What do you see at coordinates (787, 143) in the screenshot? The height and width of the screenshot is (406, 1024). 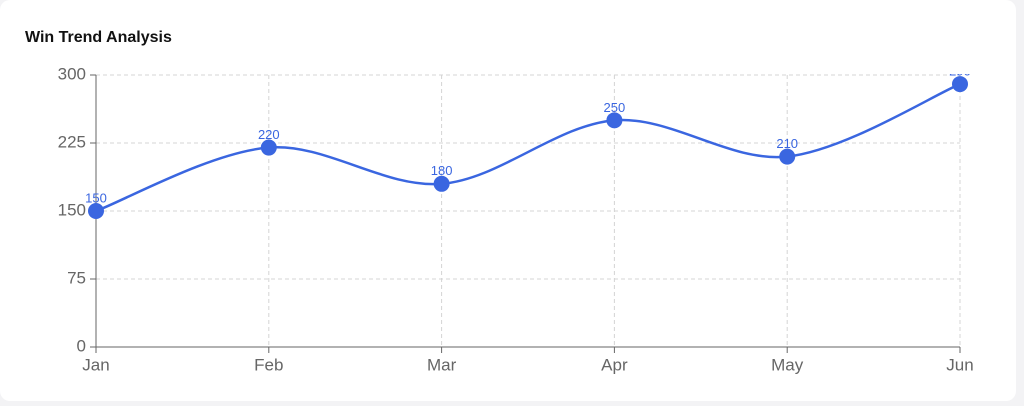 I see `data-label: 210` at bounding box center [787, 143].